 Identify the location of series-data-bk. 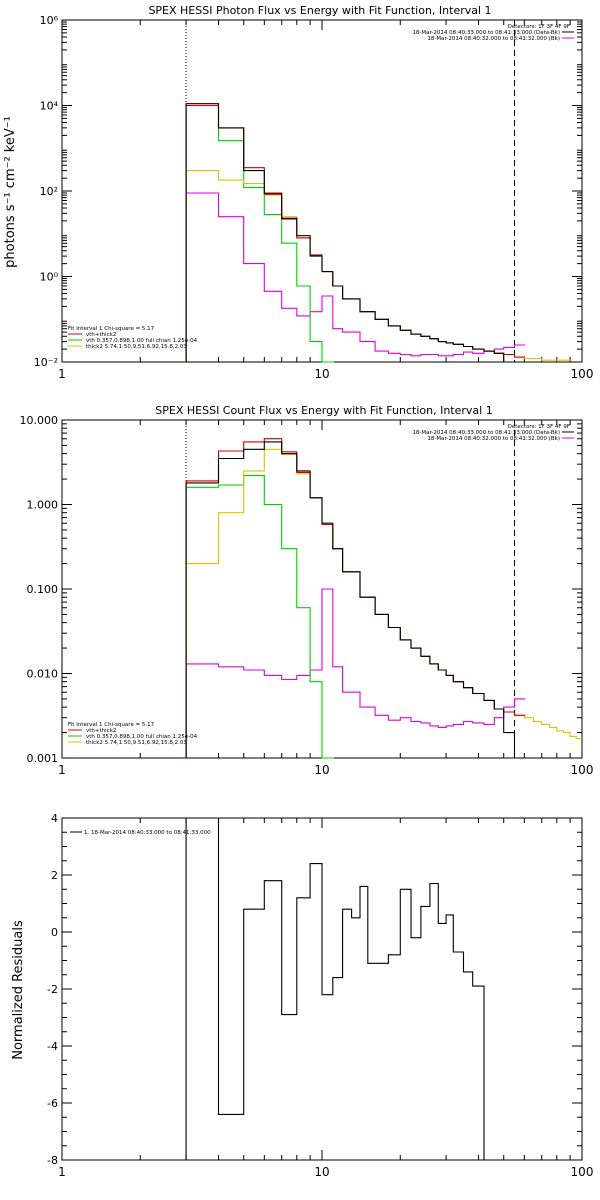
(355, 233).